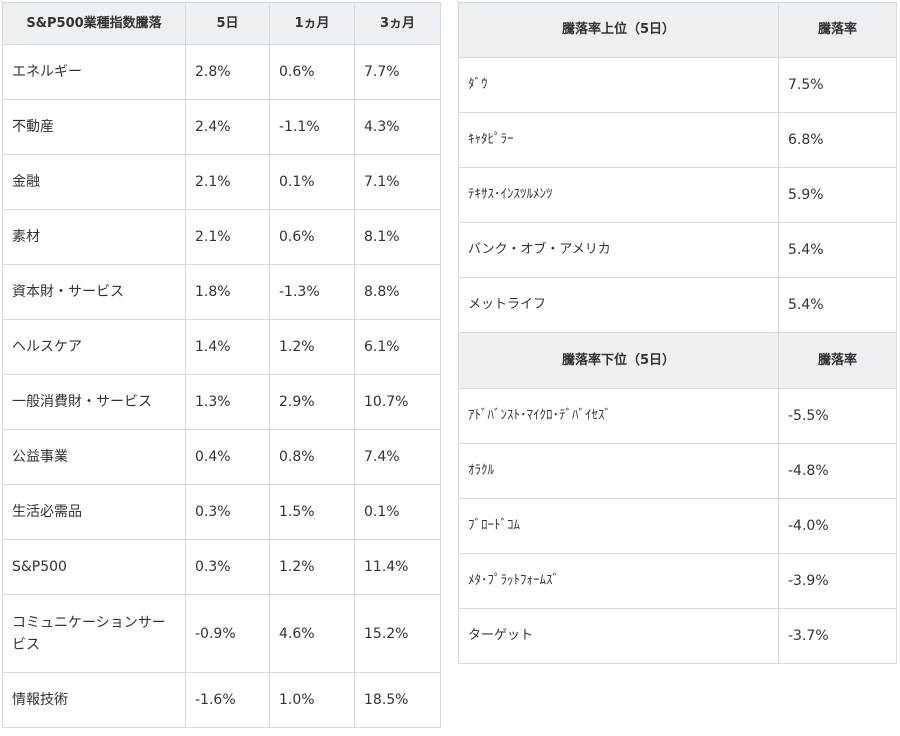 The height and width of the screenshot is (736, 900). I want to click on table-row: エネルギー 2.8% 0.6% 7.7%, so click(221, 72).